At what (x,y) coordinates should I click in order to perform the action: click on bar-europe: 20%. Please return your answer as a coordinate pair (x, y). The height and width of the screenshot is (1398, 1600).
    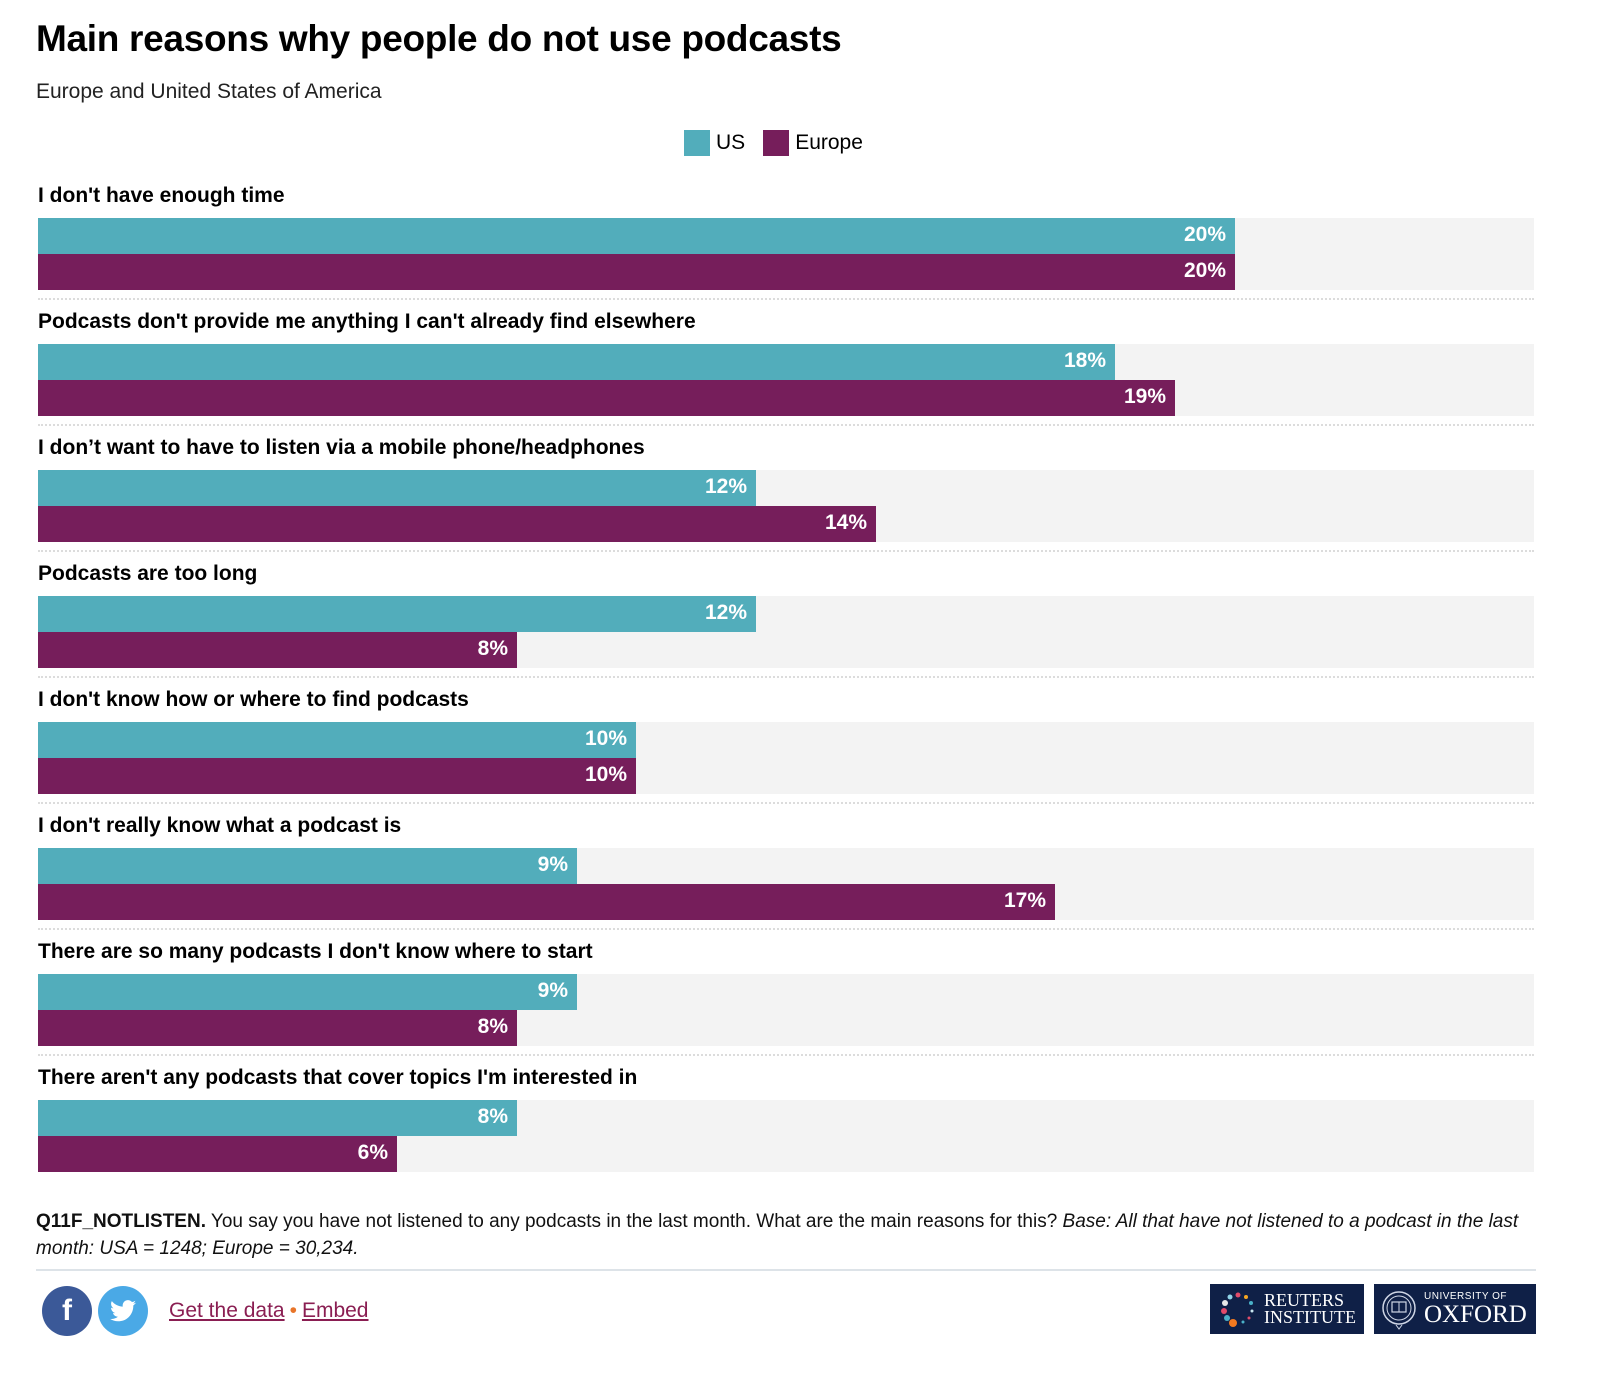
    Looking at the image, I should click on (636, 272).